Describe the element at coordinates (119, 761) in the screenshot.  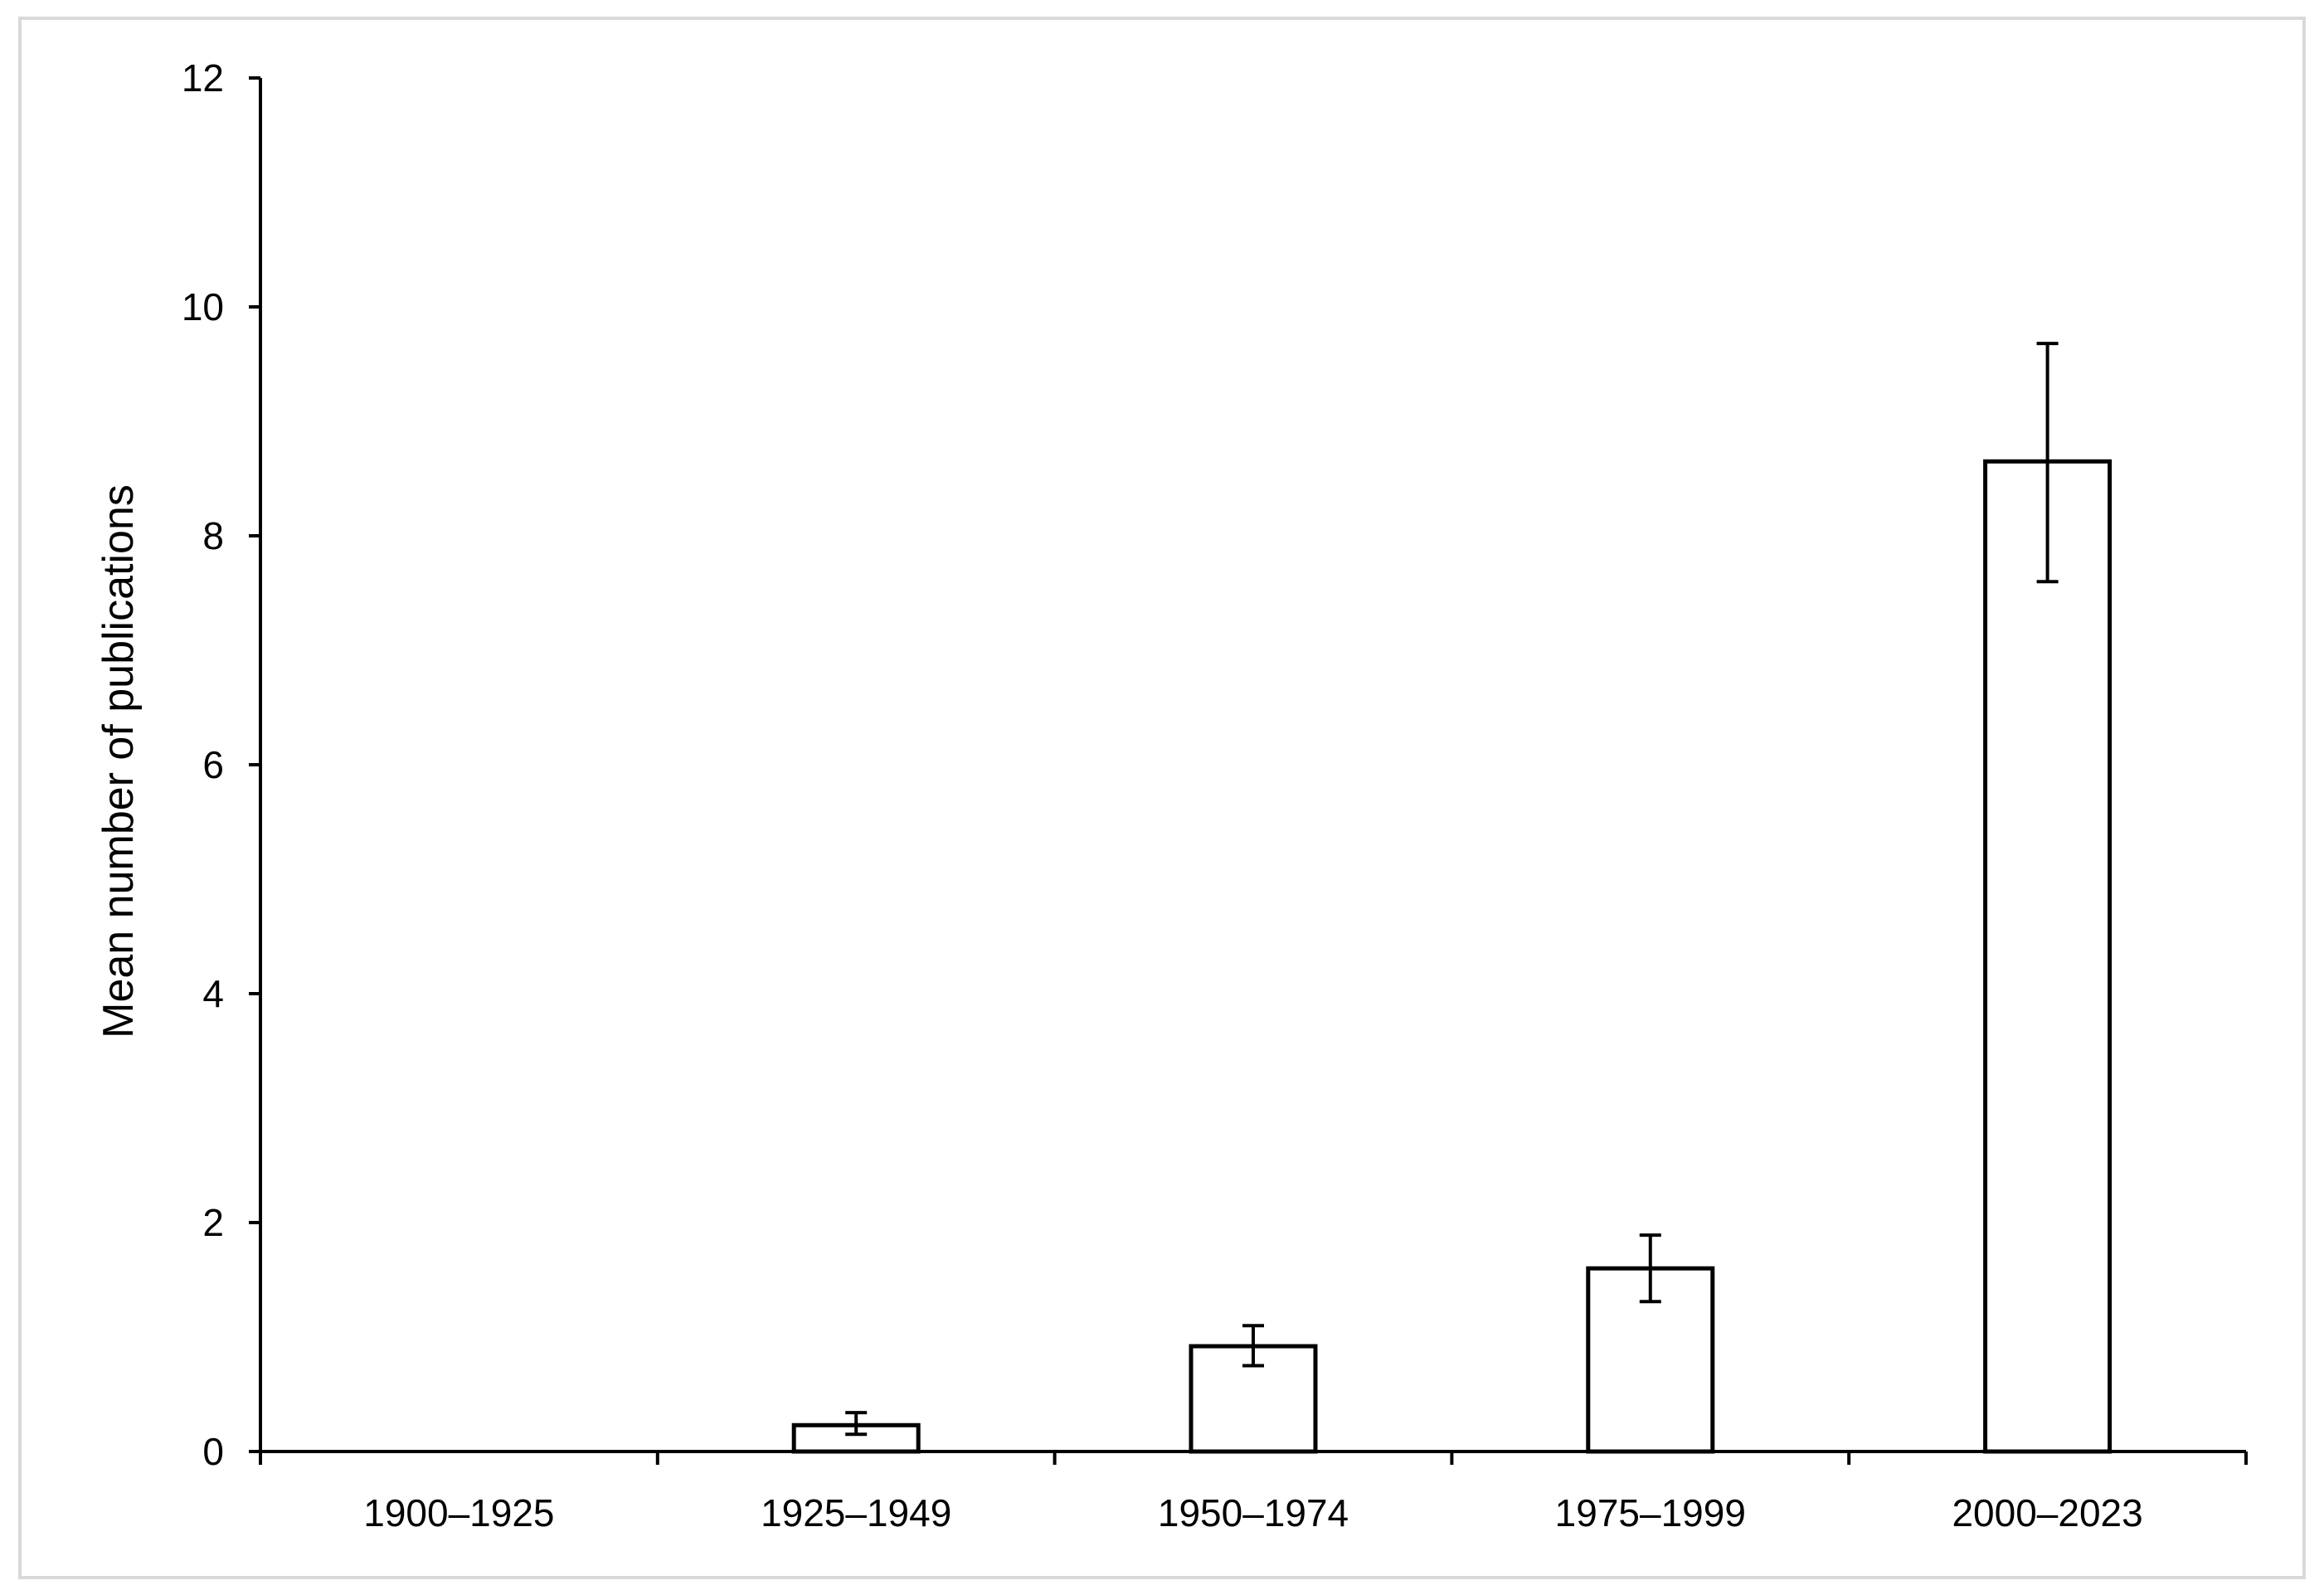
I see `y-axis-title: Mean number of publications` at that location.